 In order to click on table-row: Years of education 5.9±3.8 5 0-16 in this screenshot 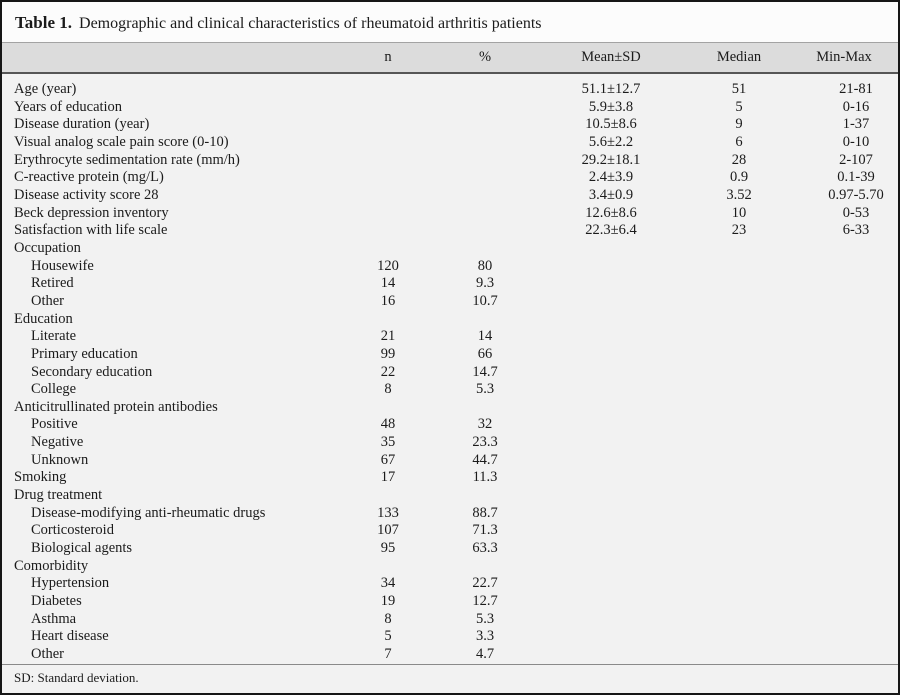, I will do `click(450, 108)`.